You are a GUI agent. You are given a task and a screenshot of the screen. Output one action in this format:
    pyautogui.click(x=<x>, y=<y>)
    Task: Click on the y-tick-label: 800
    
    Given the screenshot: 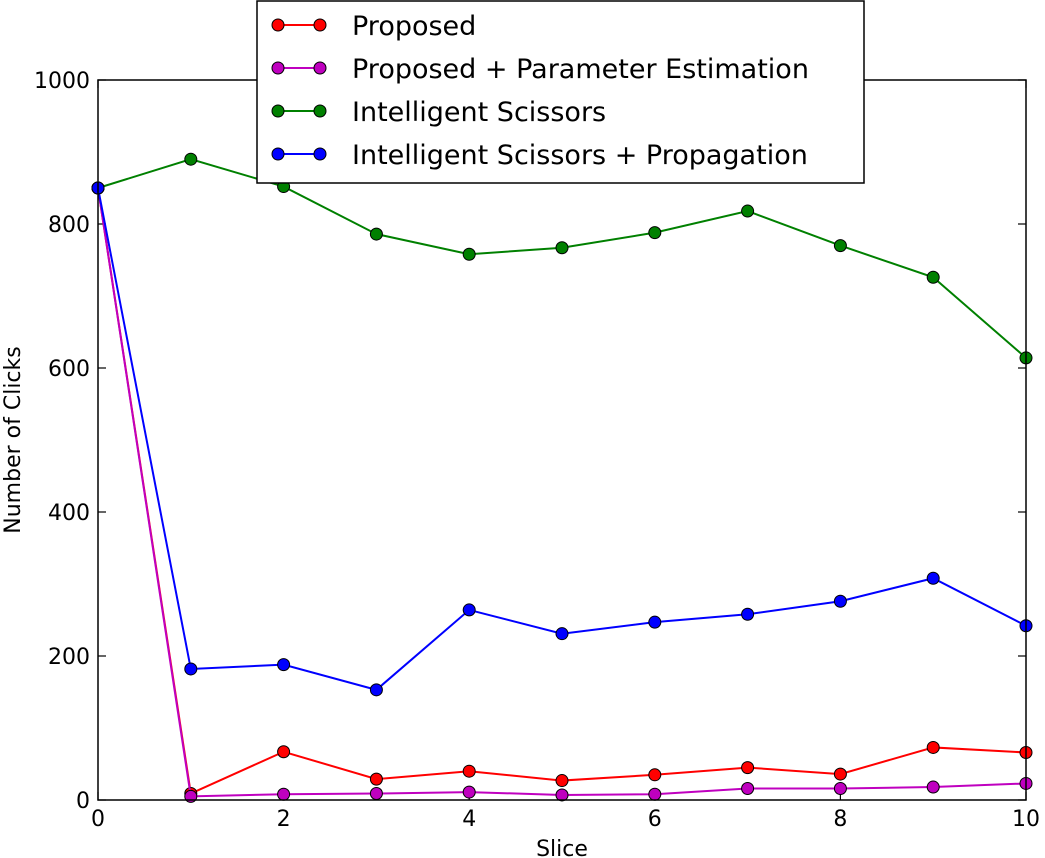 What is the action you would take?
    pyautogui.click(x=69, y=225)
    